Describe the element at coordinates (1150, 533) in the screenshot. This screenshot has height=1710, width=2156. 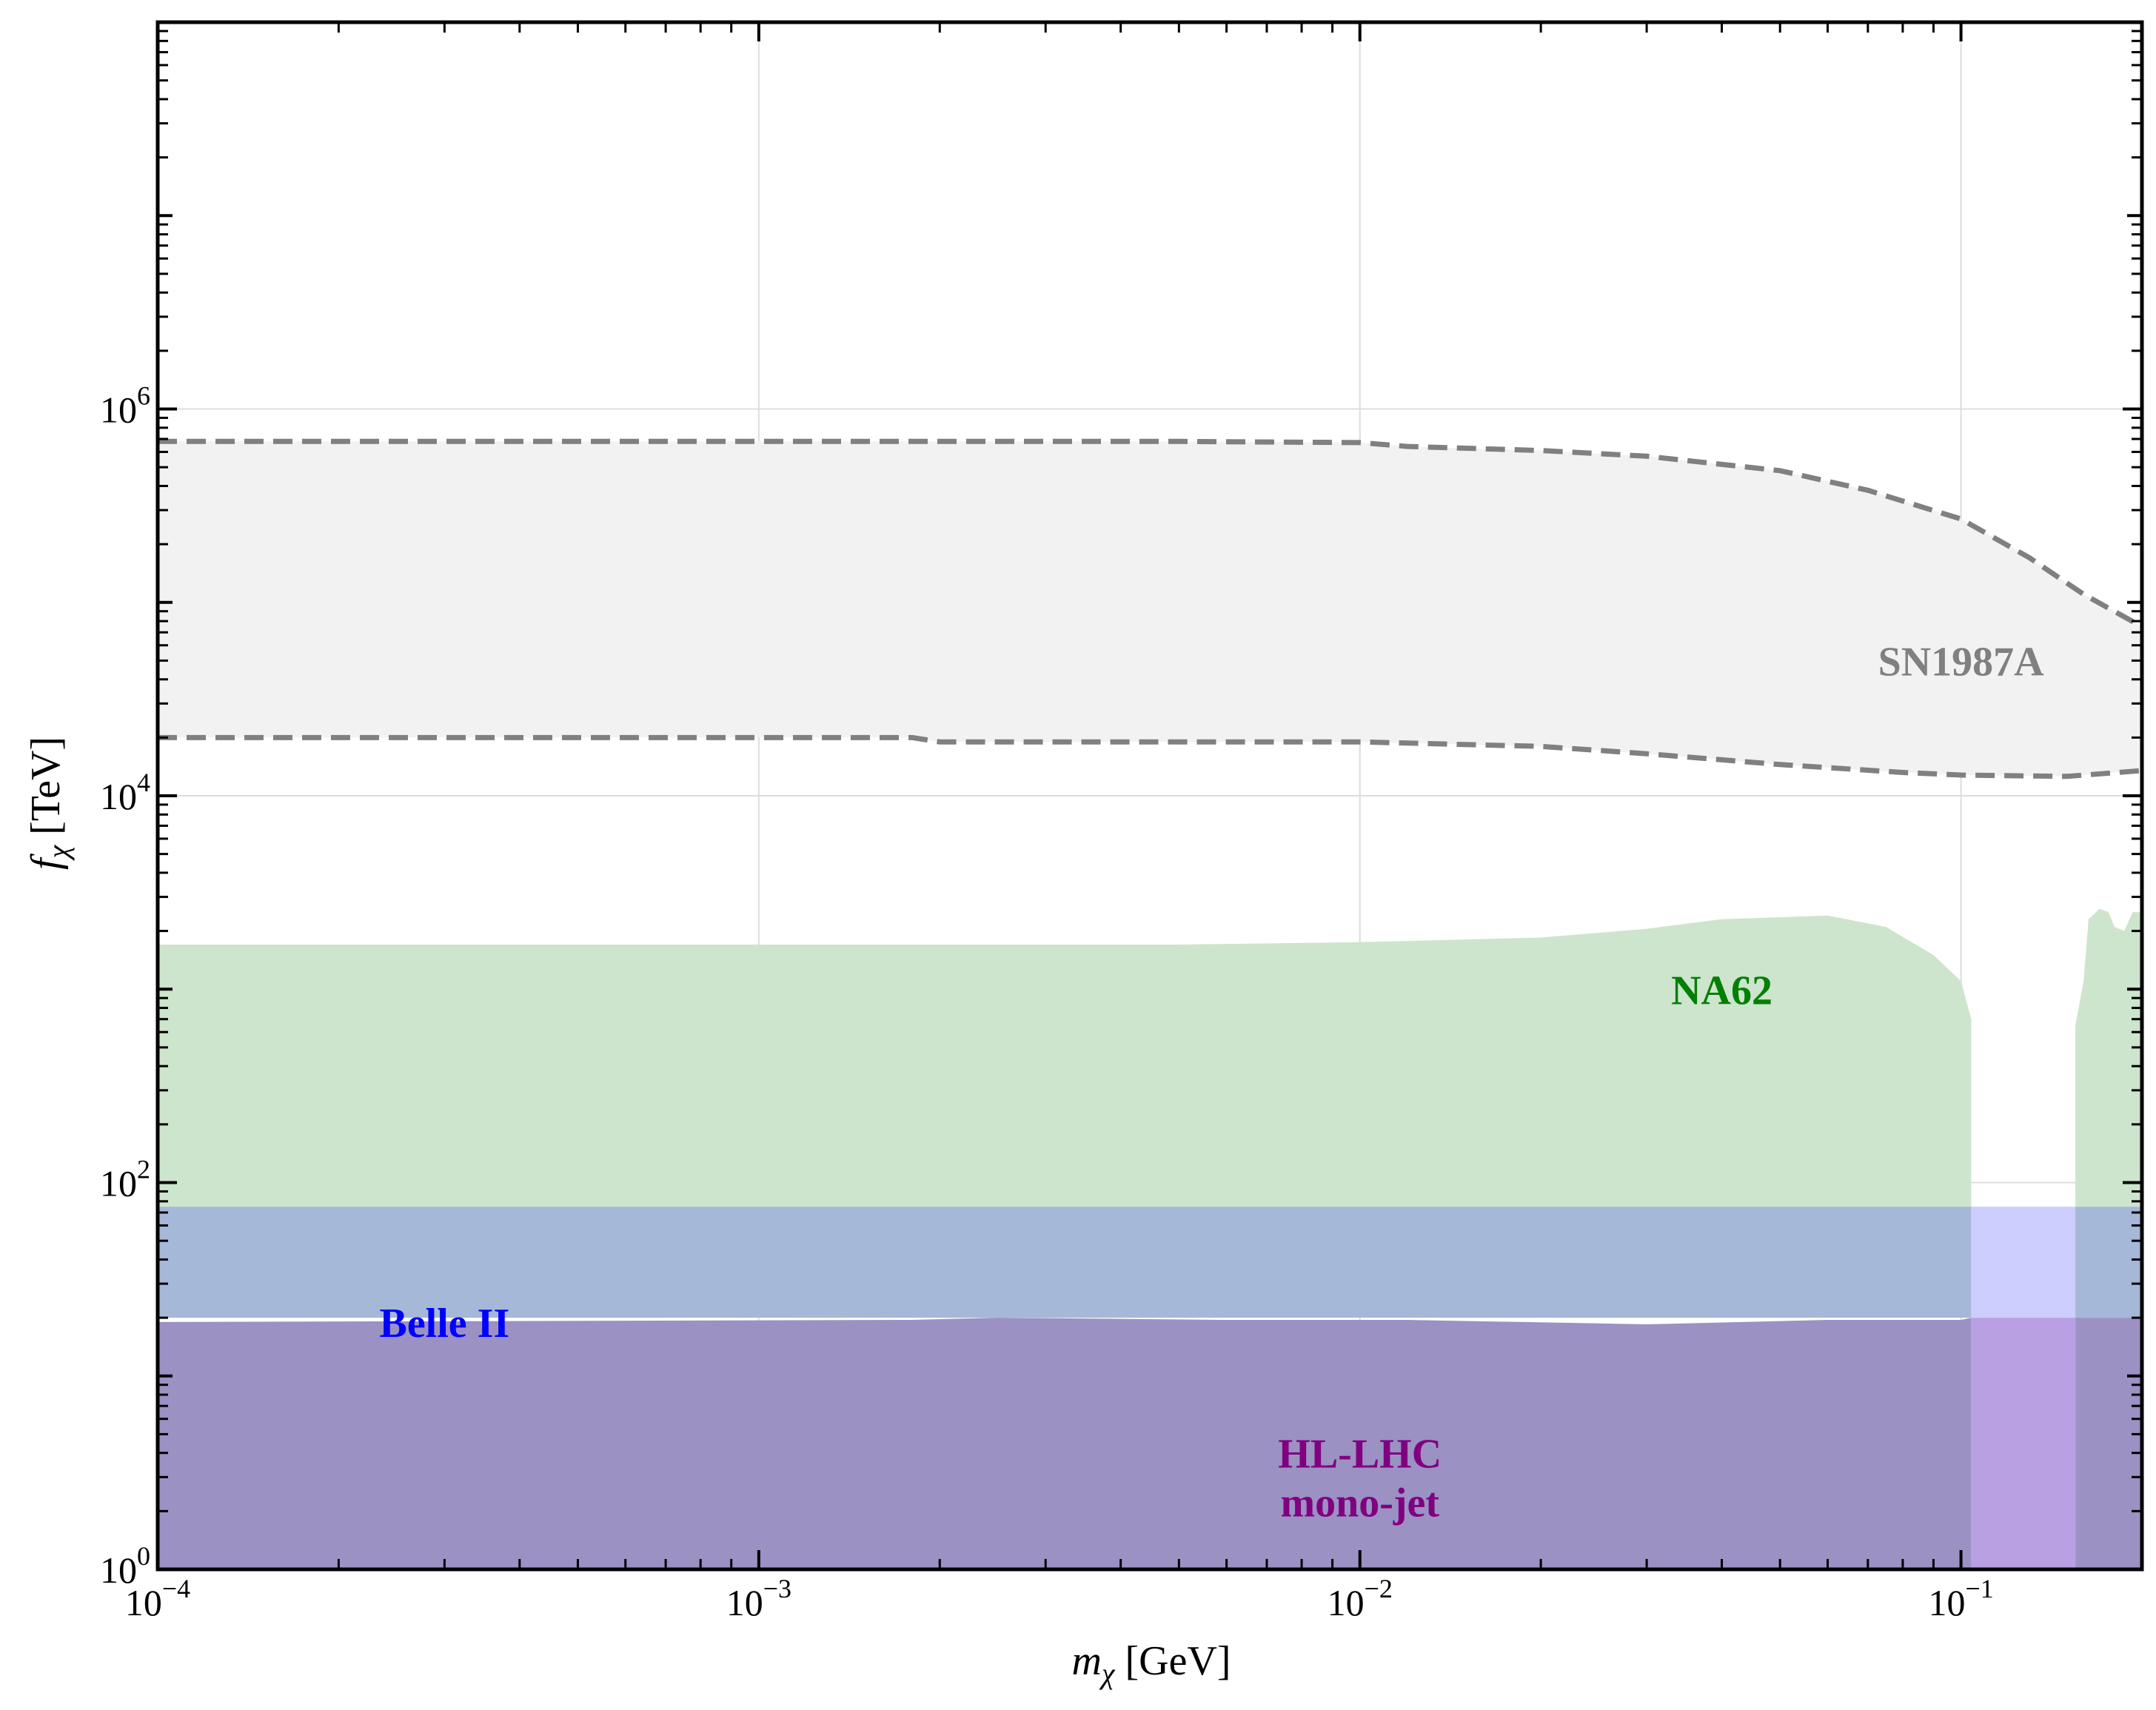
I see `sn1987a-upper-boundary` at that location.